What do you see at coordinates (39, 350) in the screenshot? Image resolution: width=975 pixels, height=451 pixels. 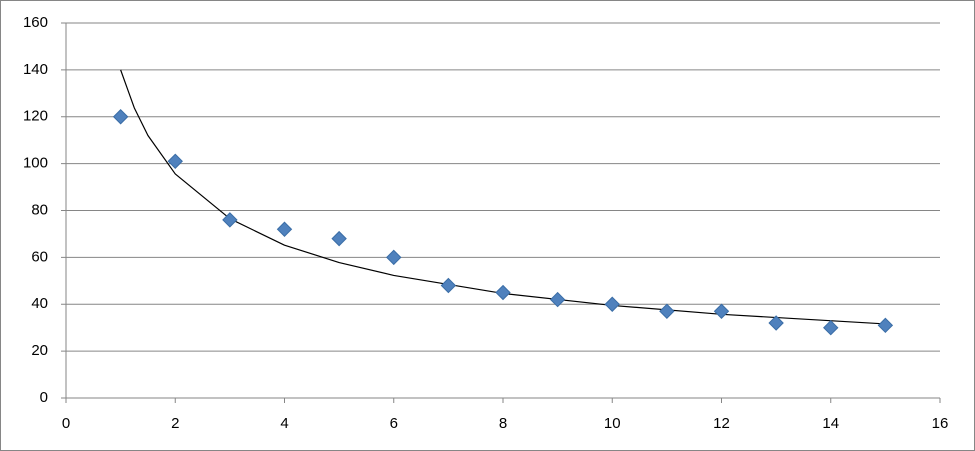 I see `y-tick-label: 20` at bounding box center [39, 350].